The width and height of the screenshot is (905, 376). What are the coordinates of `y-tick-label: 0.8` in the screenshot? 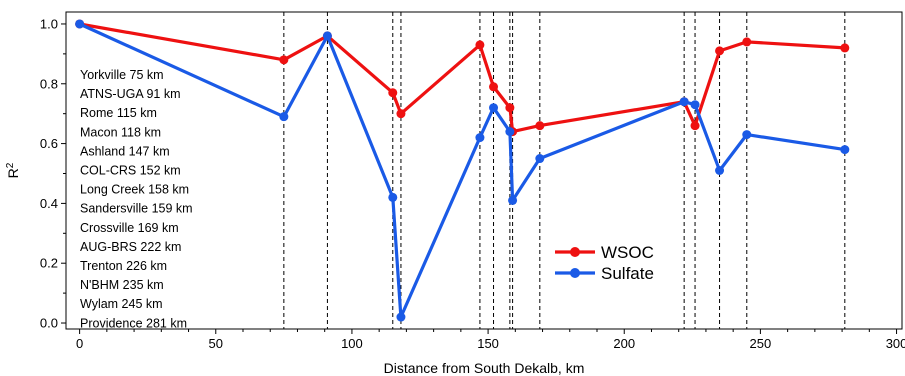 It's located at (49, 83).